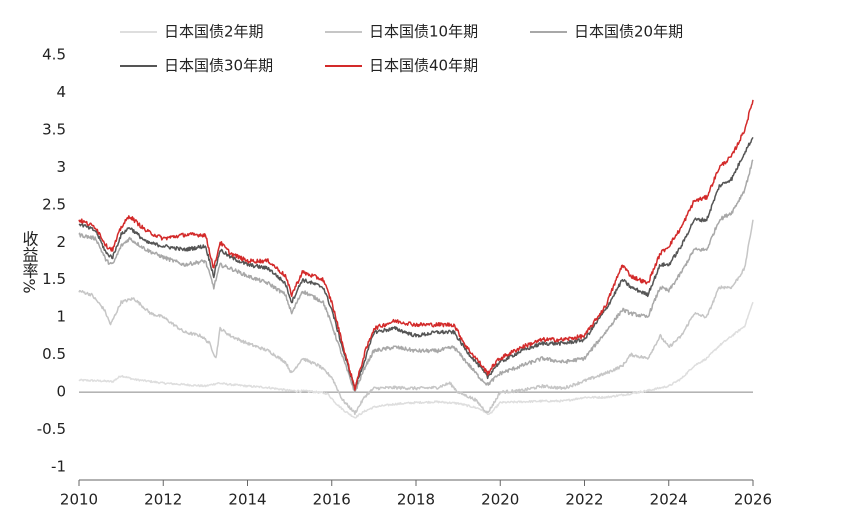 The width and height of the screenshot is (852, 518). Describe the element at coordinates (61, 317) in the screenshot. I see `y-tick-label: 1` at that location.